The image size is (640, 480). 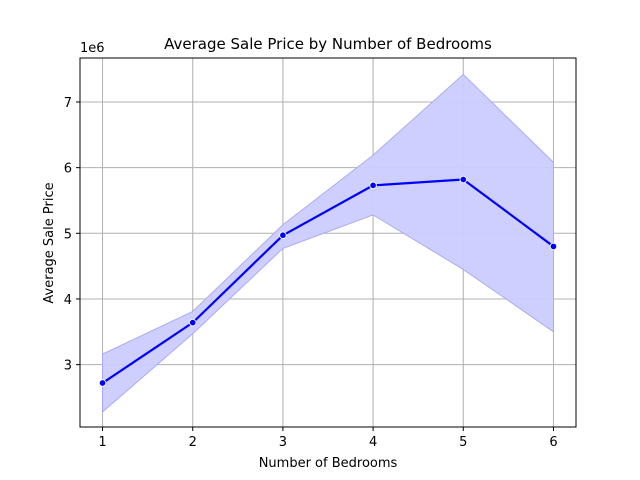 I want to click on x-tick-label: 2, so click(x=193, y=442).